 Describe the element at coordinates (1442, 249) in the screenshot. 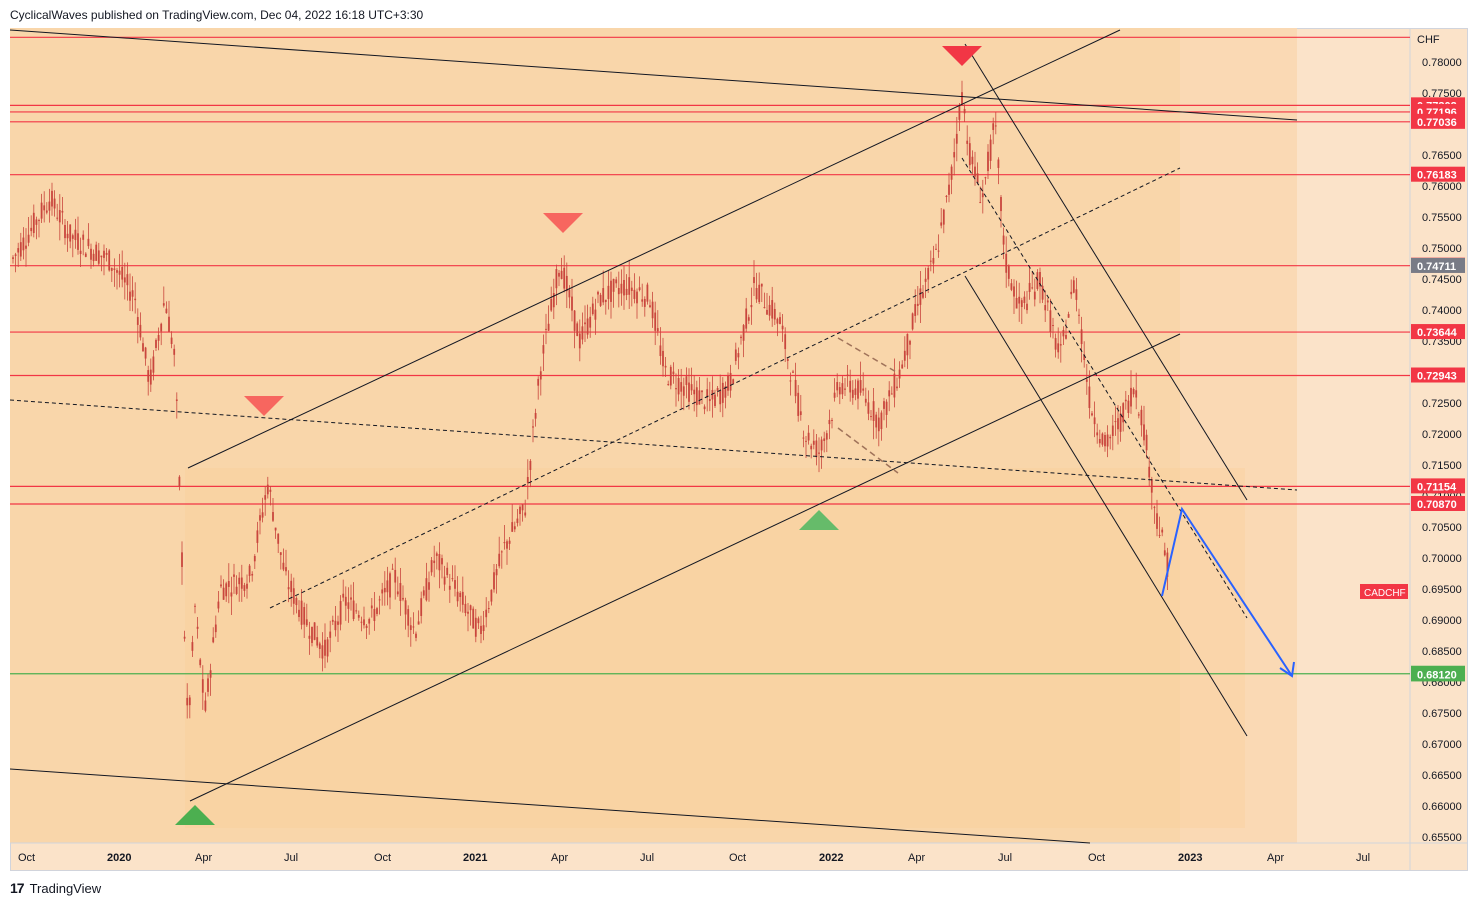

I see `y-tick-label: 0.75000` at that location.